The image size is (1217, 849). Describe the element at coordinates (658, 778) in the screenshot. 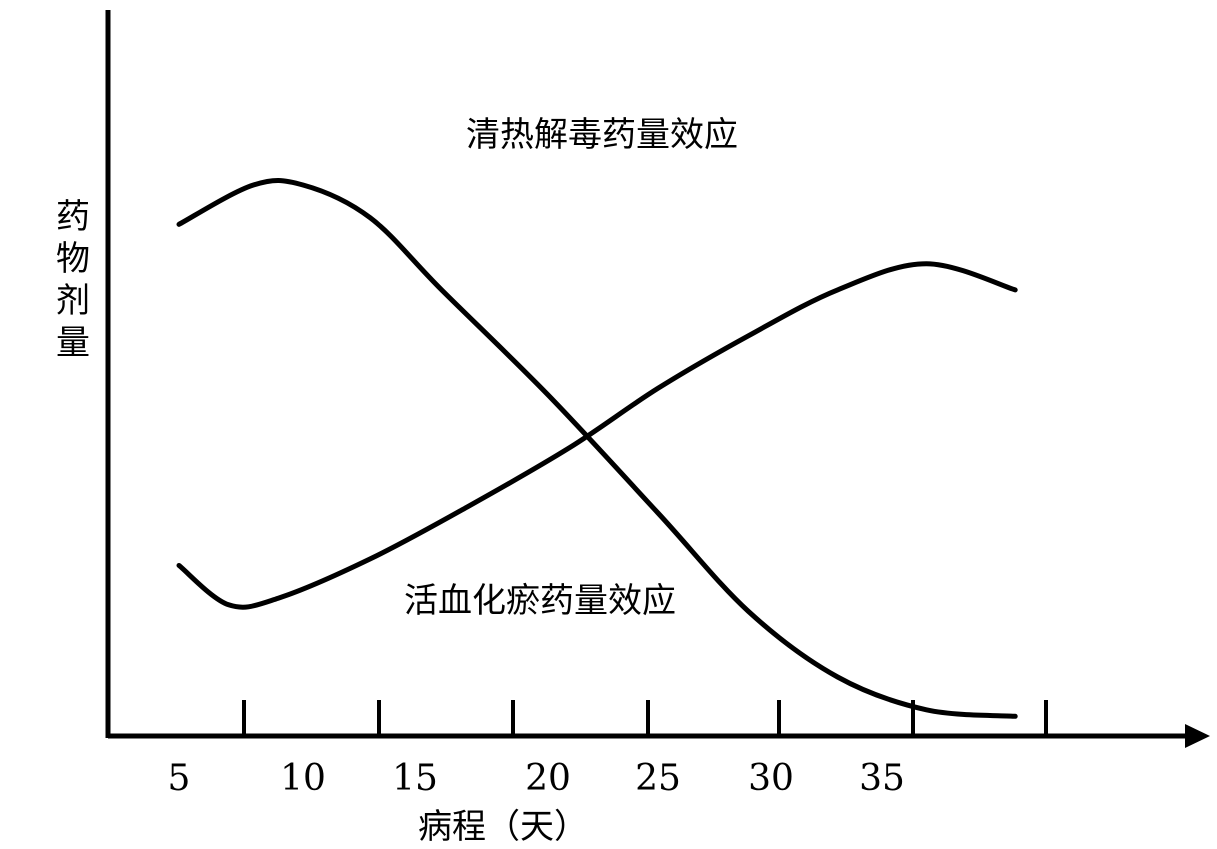

I see `x-tick-label: 25` at that location.